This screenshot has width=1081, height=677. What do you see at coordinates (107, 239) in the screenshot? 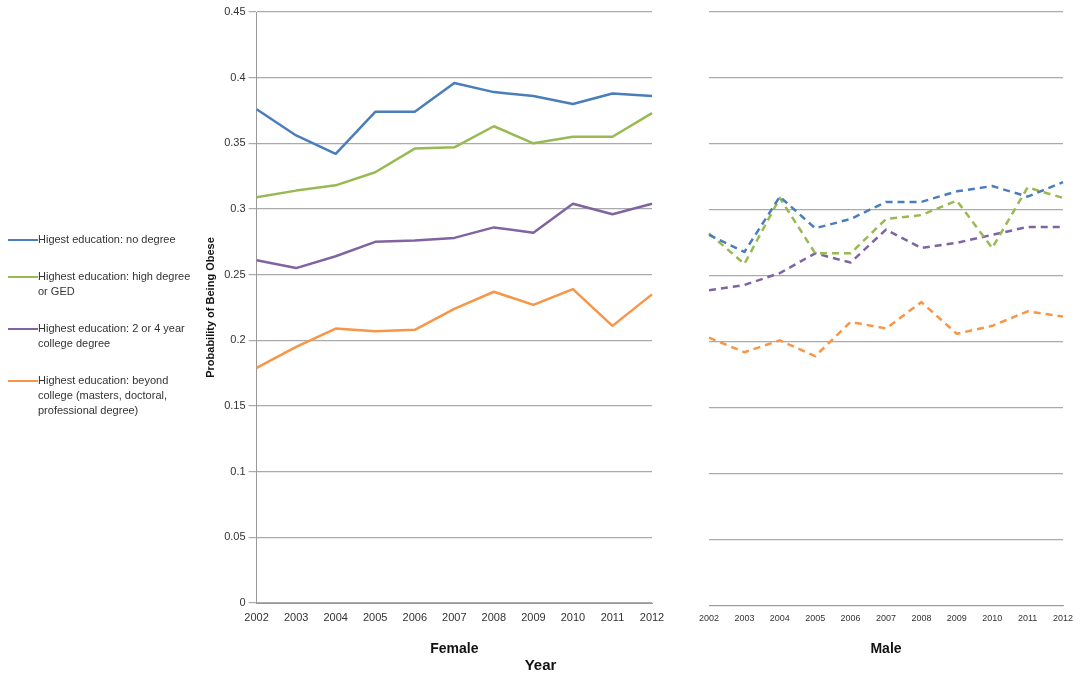
I see `legend-label: Higest education: no degree` at bounding box center [107, 239].